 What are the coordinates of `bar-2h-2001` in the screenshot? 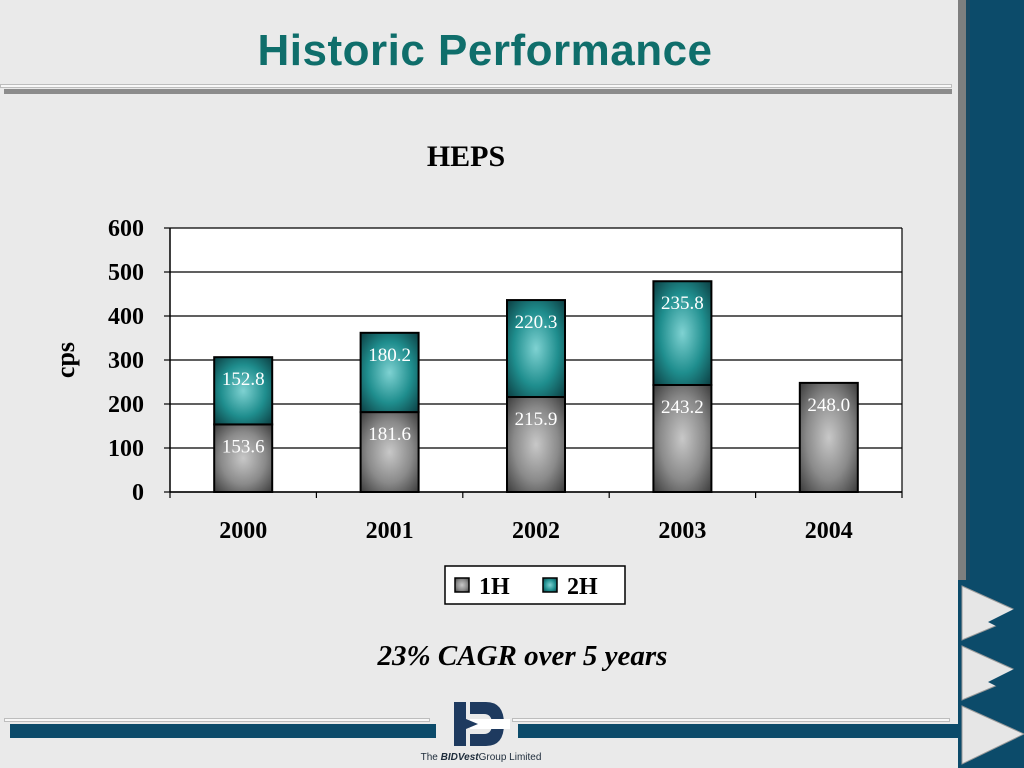 It's located at (389, 372).